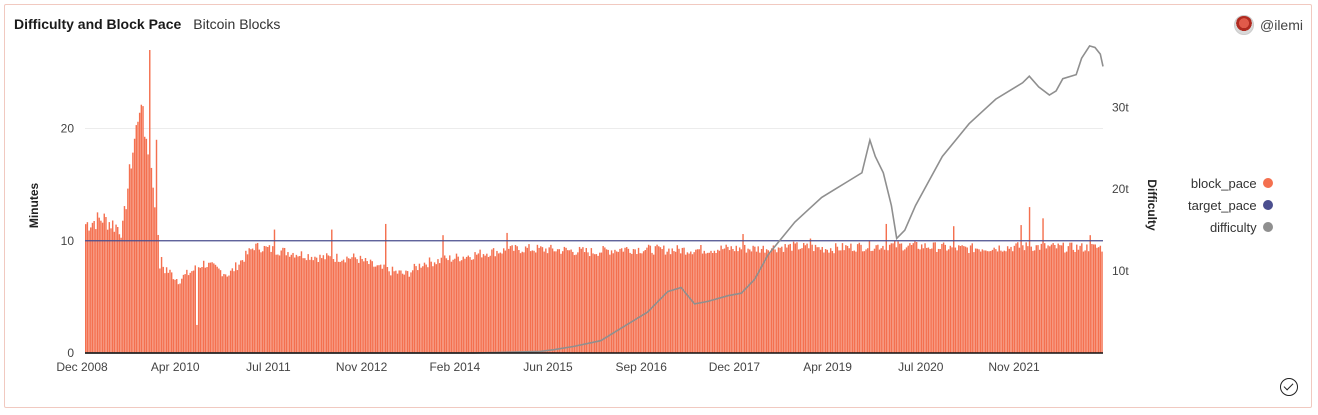 This screenshot has height=415, width=1318. I want to click on legend-item-difficulty: difficulty, so click(1230, 227).